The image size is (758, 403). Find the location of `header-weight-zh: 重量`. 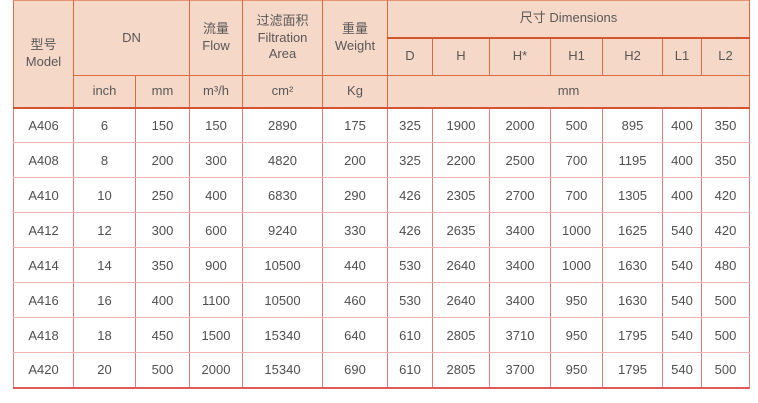

header-weight-zh: 重量 is located at coordinates (354, 29).